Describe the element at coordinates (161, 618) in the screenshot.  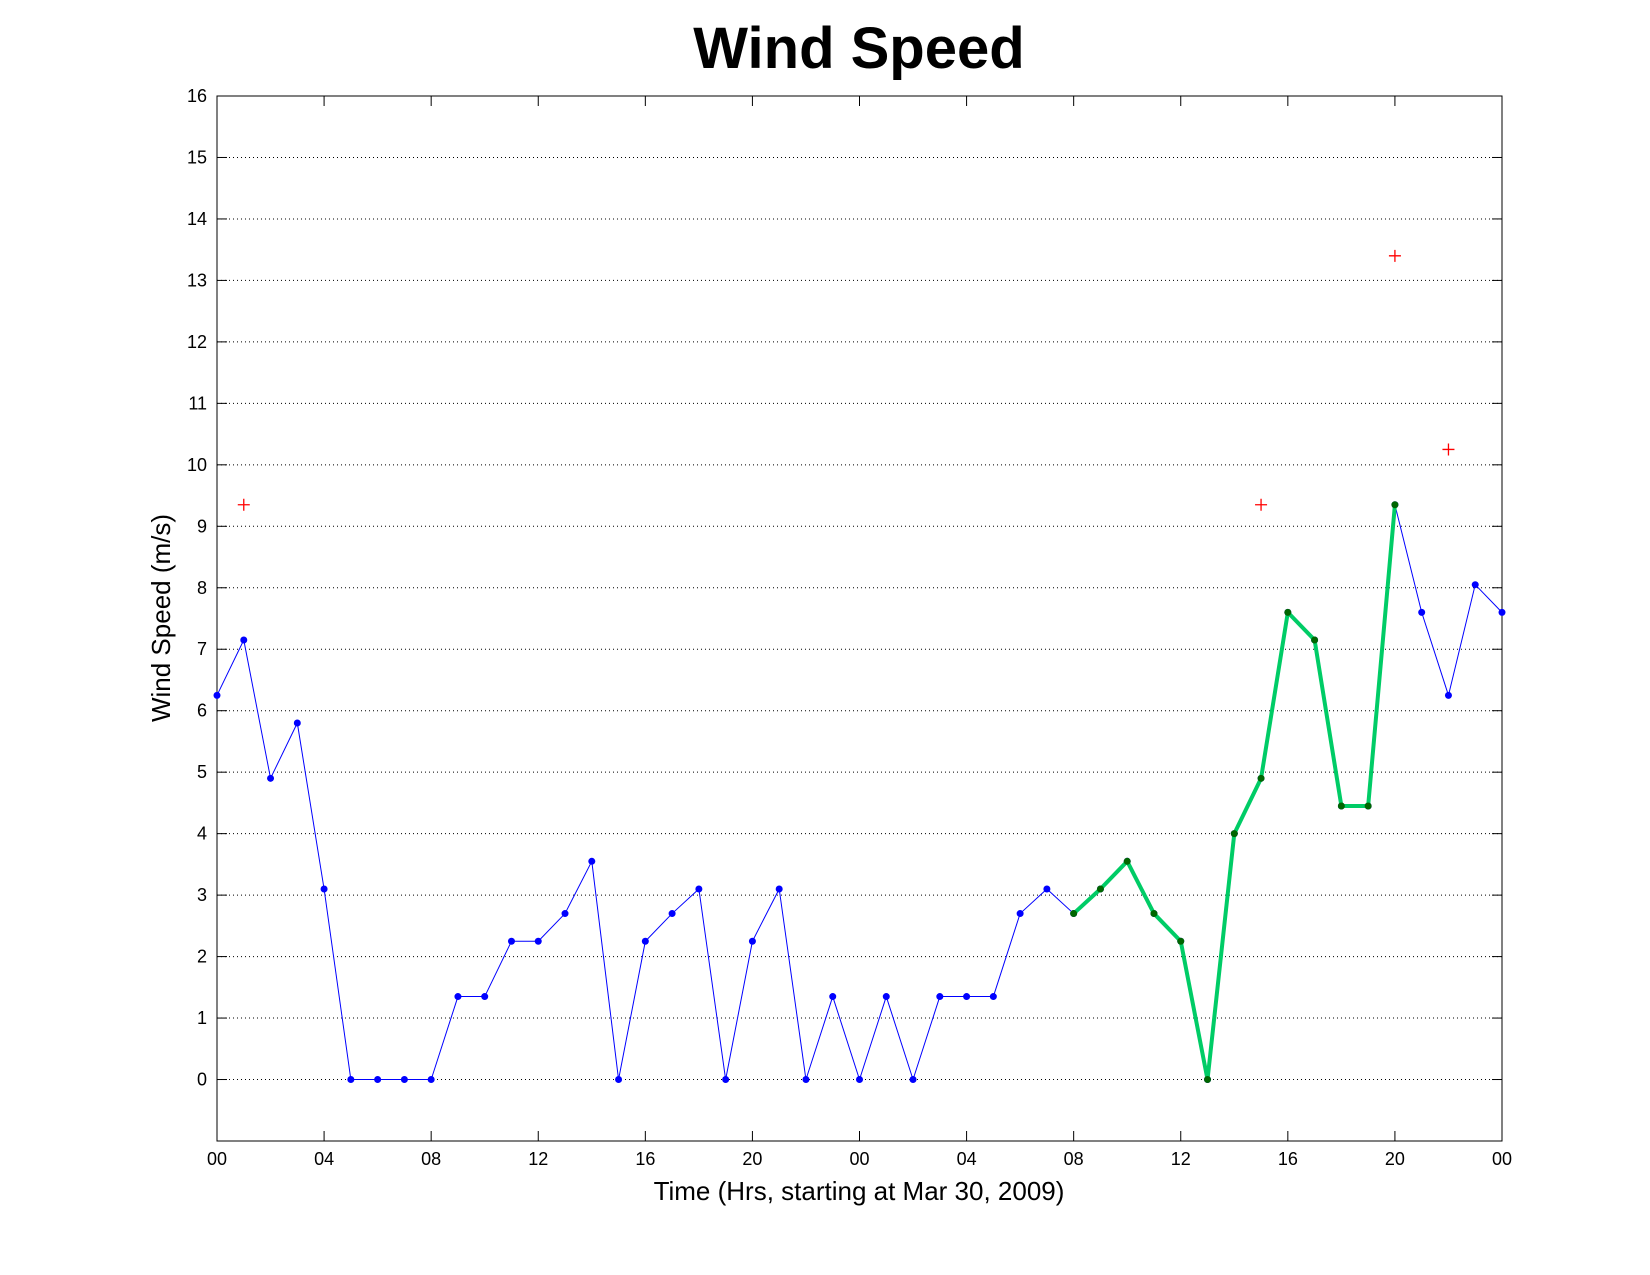
I see `y-axis-label: Wind Speed (m/s)` at that location.